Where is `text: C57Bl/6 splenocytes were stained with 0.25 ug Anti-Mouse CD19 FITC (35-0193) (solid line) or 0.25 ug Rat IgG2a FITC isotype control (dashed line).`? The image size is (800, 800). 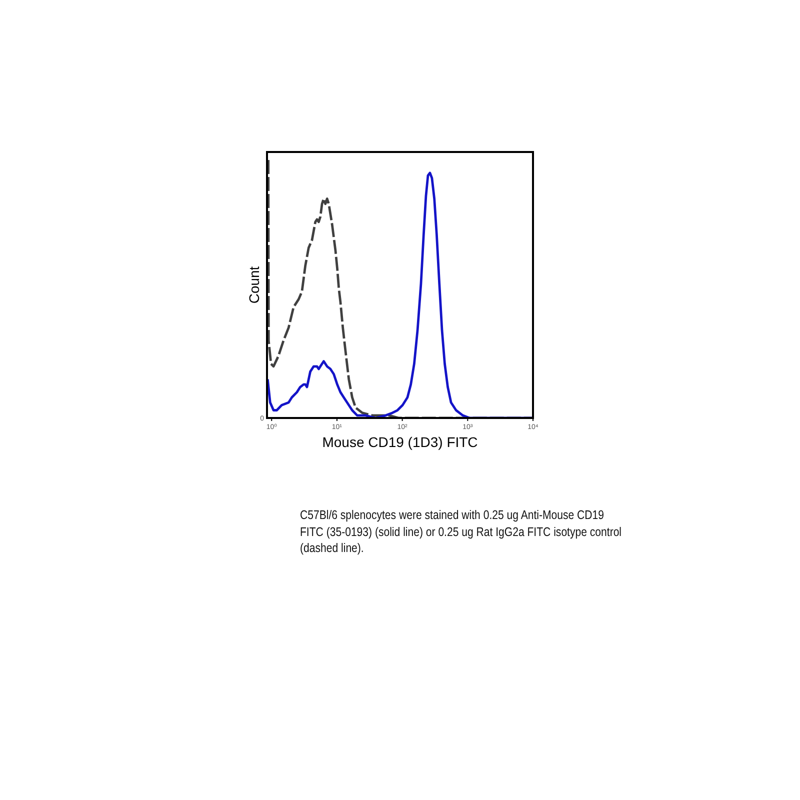
text: C57Bl/6 splenocytes were stained with 0.25 ug Anti-Mouse CD19 FITC (35-0193) (solid line) or 0.25 ug Rat IgG2a FITC isotype control (dashed line). is located at coordinates (461, 531).